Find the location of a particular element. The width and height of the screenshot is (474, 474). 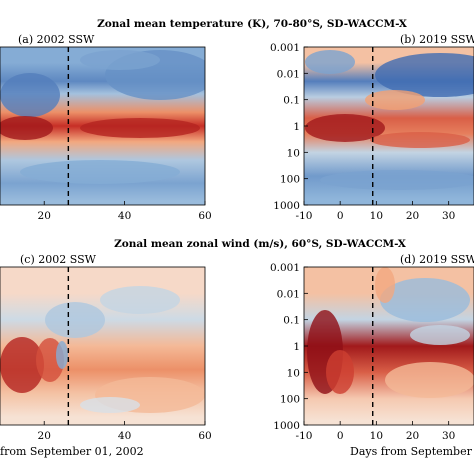

panel-d-ticks: -10 0 10 20 30 0.001 0.01 0.1 1 10 100 1000 is located at coordinates (362, 352).